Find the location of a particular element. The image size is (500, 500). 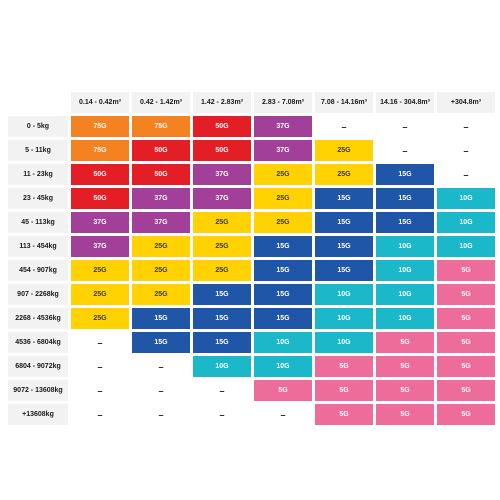

row-header: +13608kg is located at coordinates (38, 414).